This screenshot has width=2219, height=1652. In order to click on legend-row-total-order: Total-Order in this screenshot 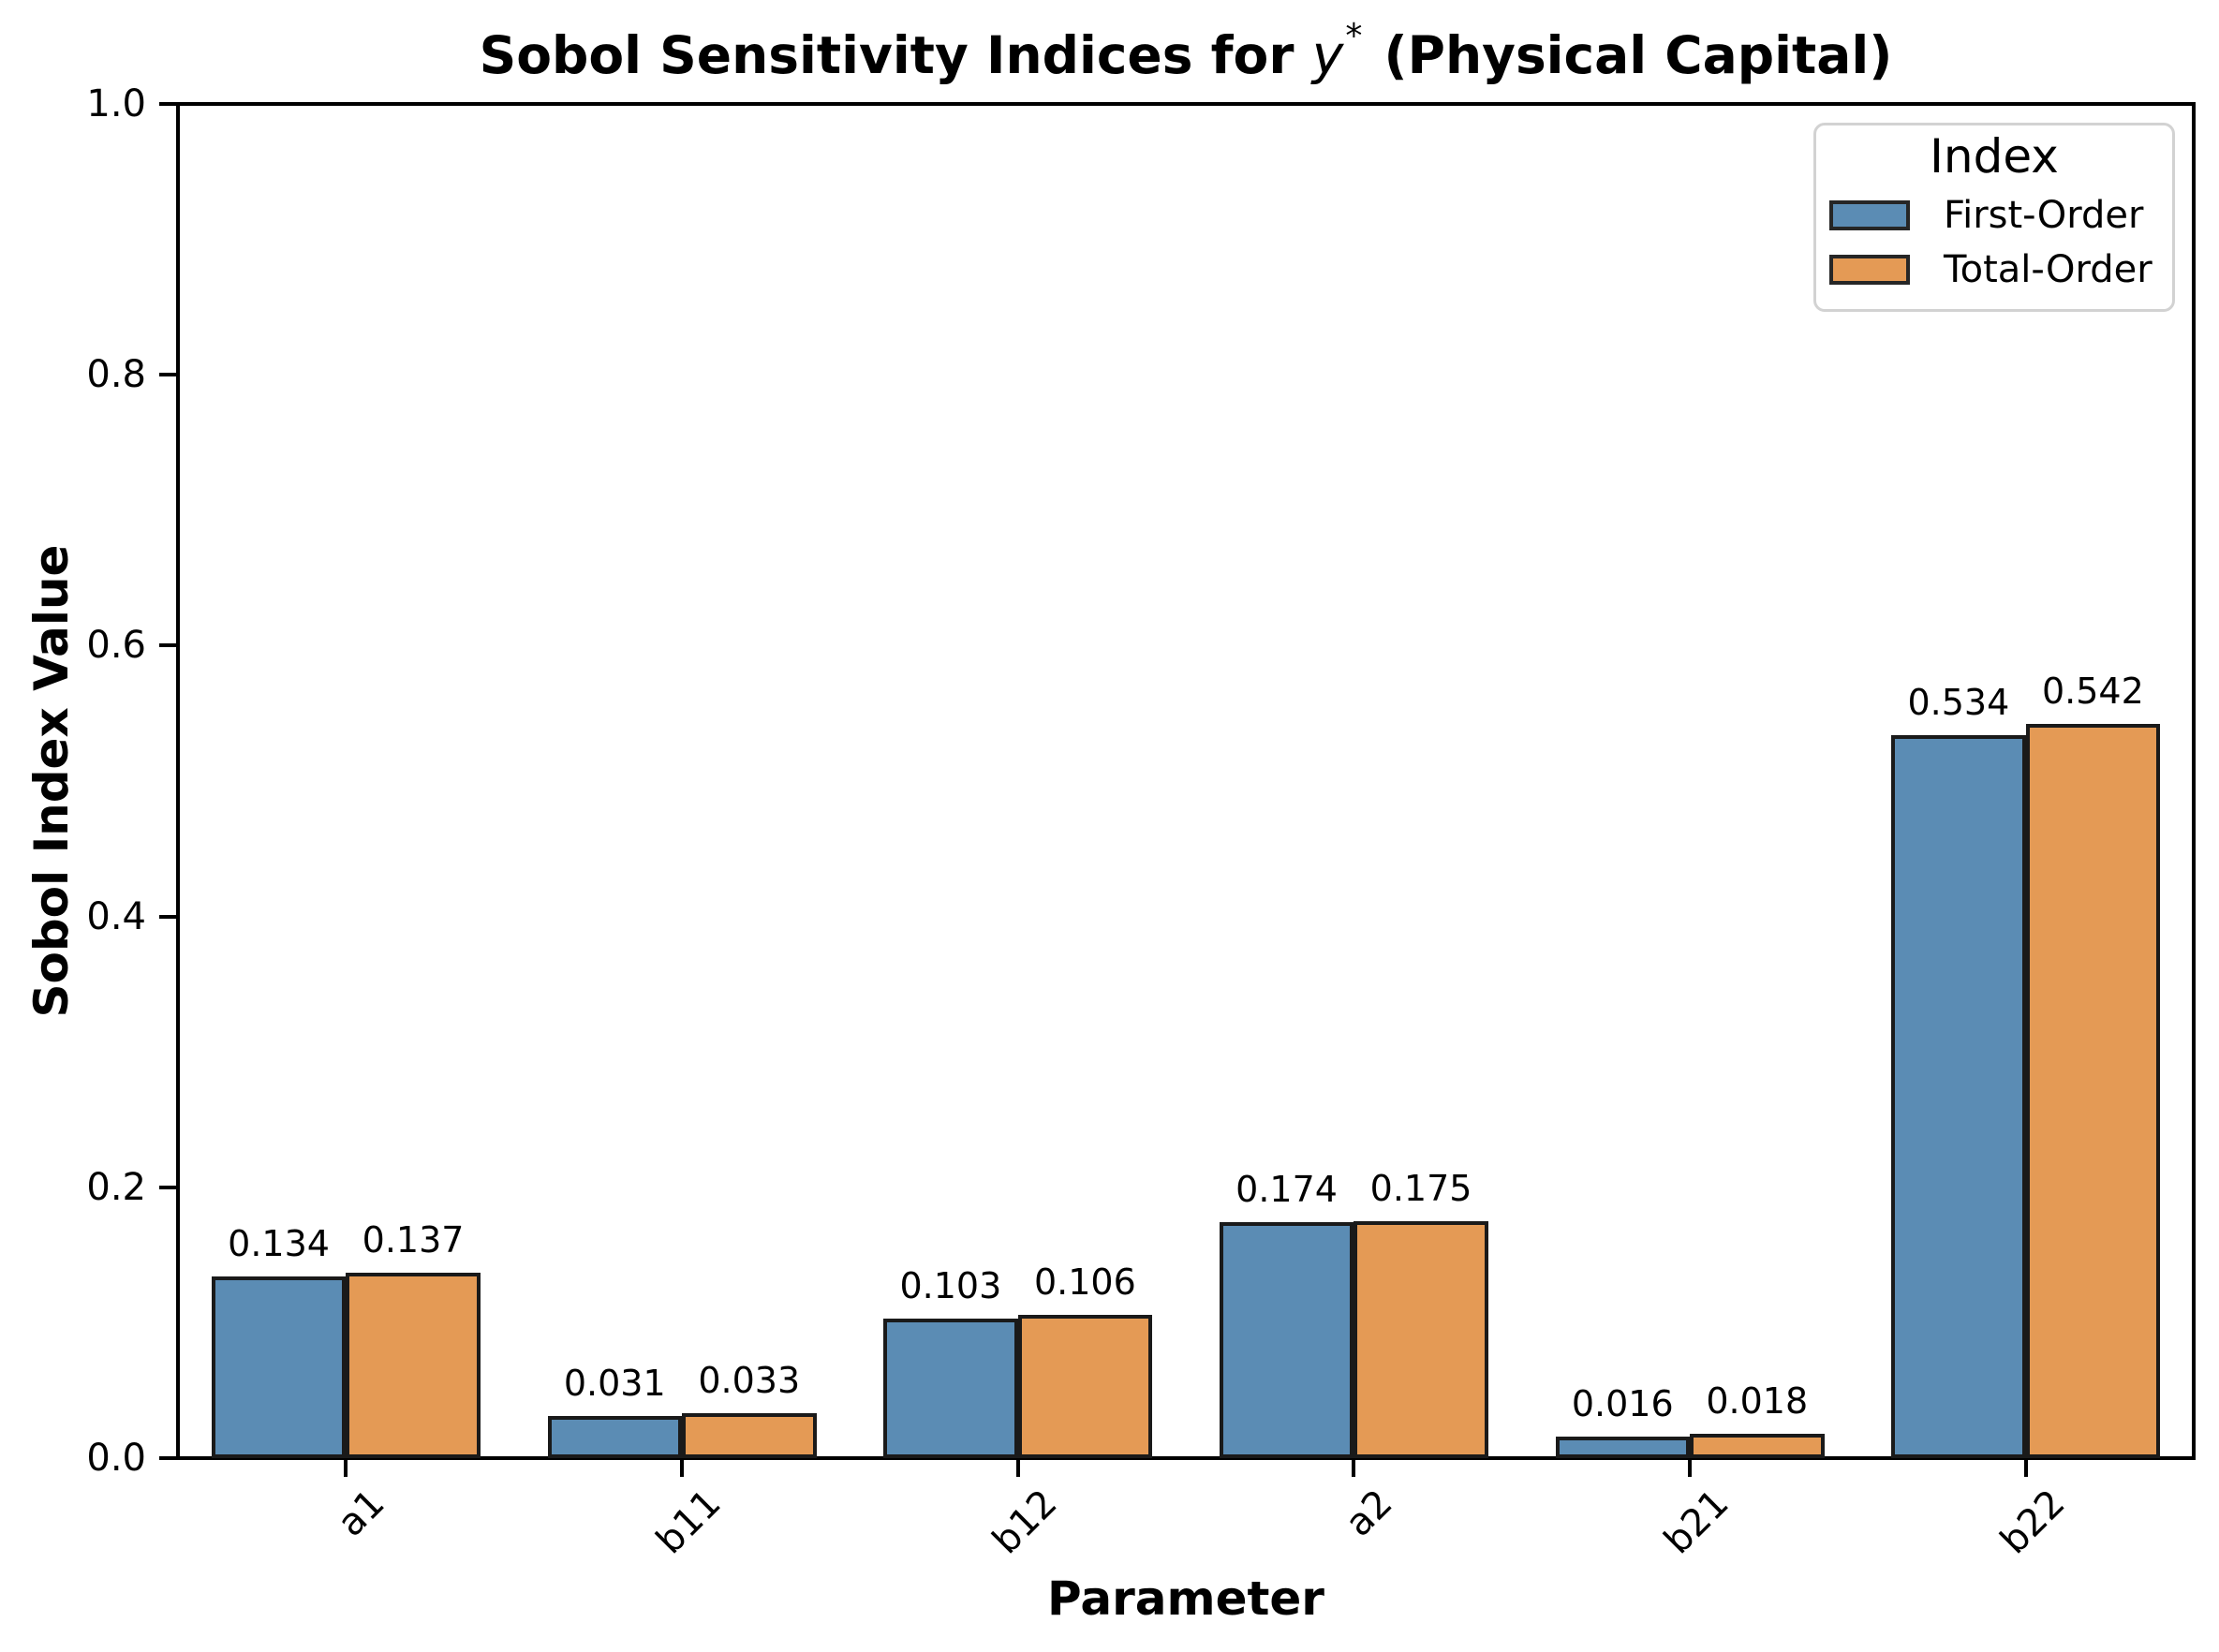, I will do `click(2000, 269)`.